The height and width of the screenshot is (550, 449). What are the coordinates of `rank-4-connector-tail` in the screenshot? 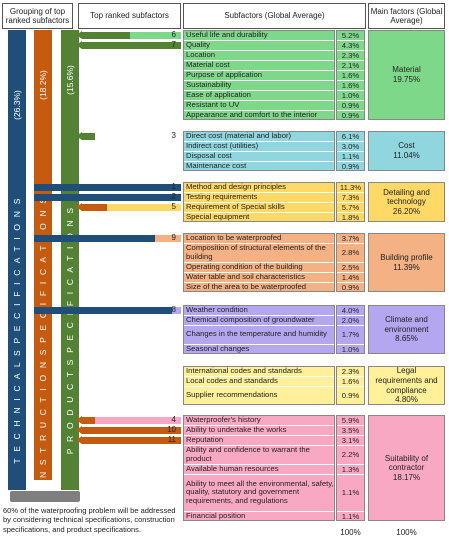 It's located at (138, 420).